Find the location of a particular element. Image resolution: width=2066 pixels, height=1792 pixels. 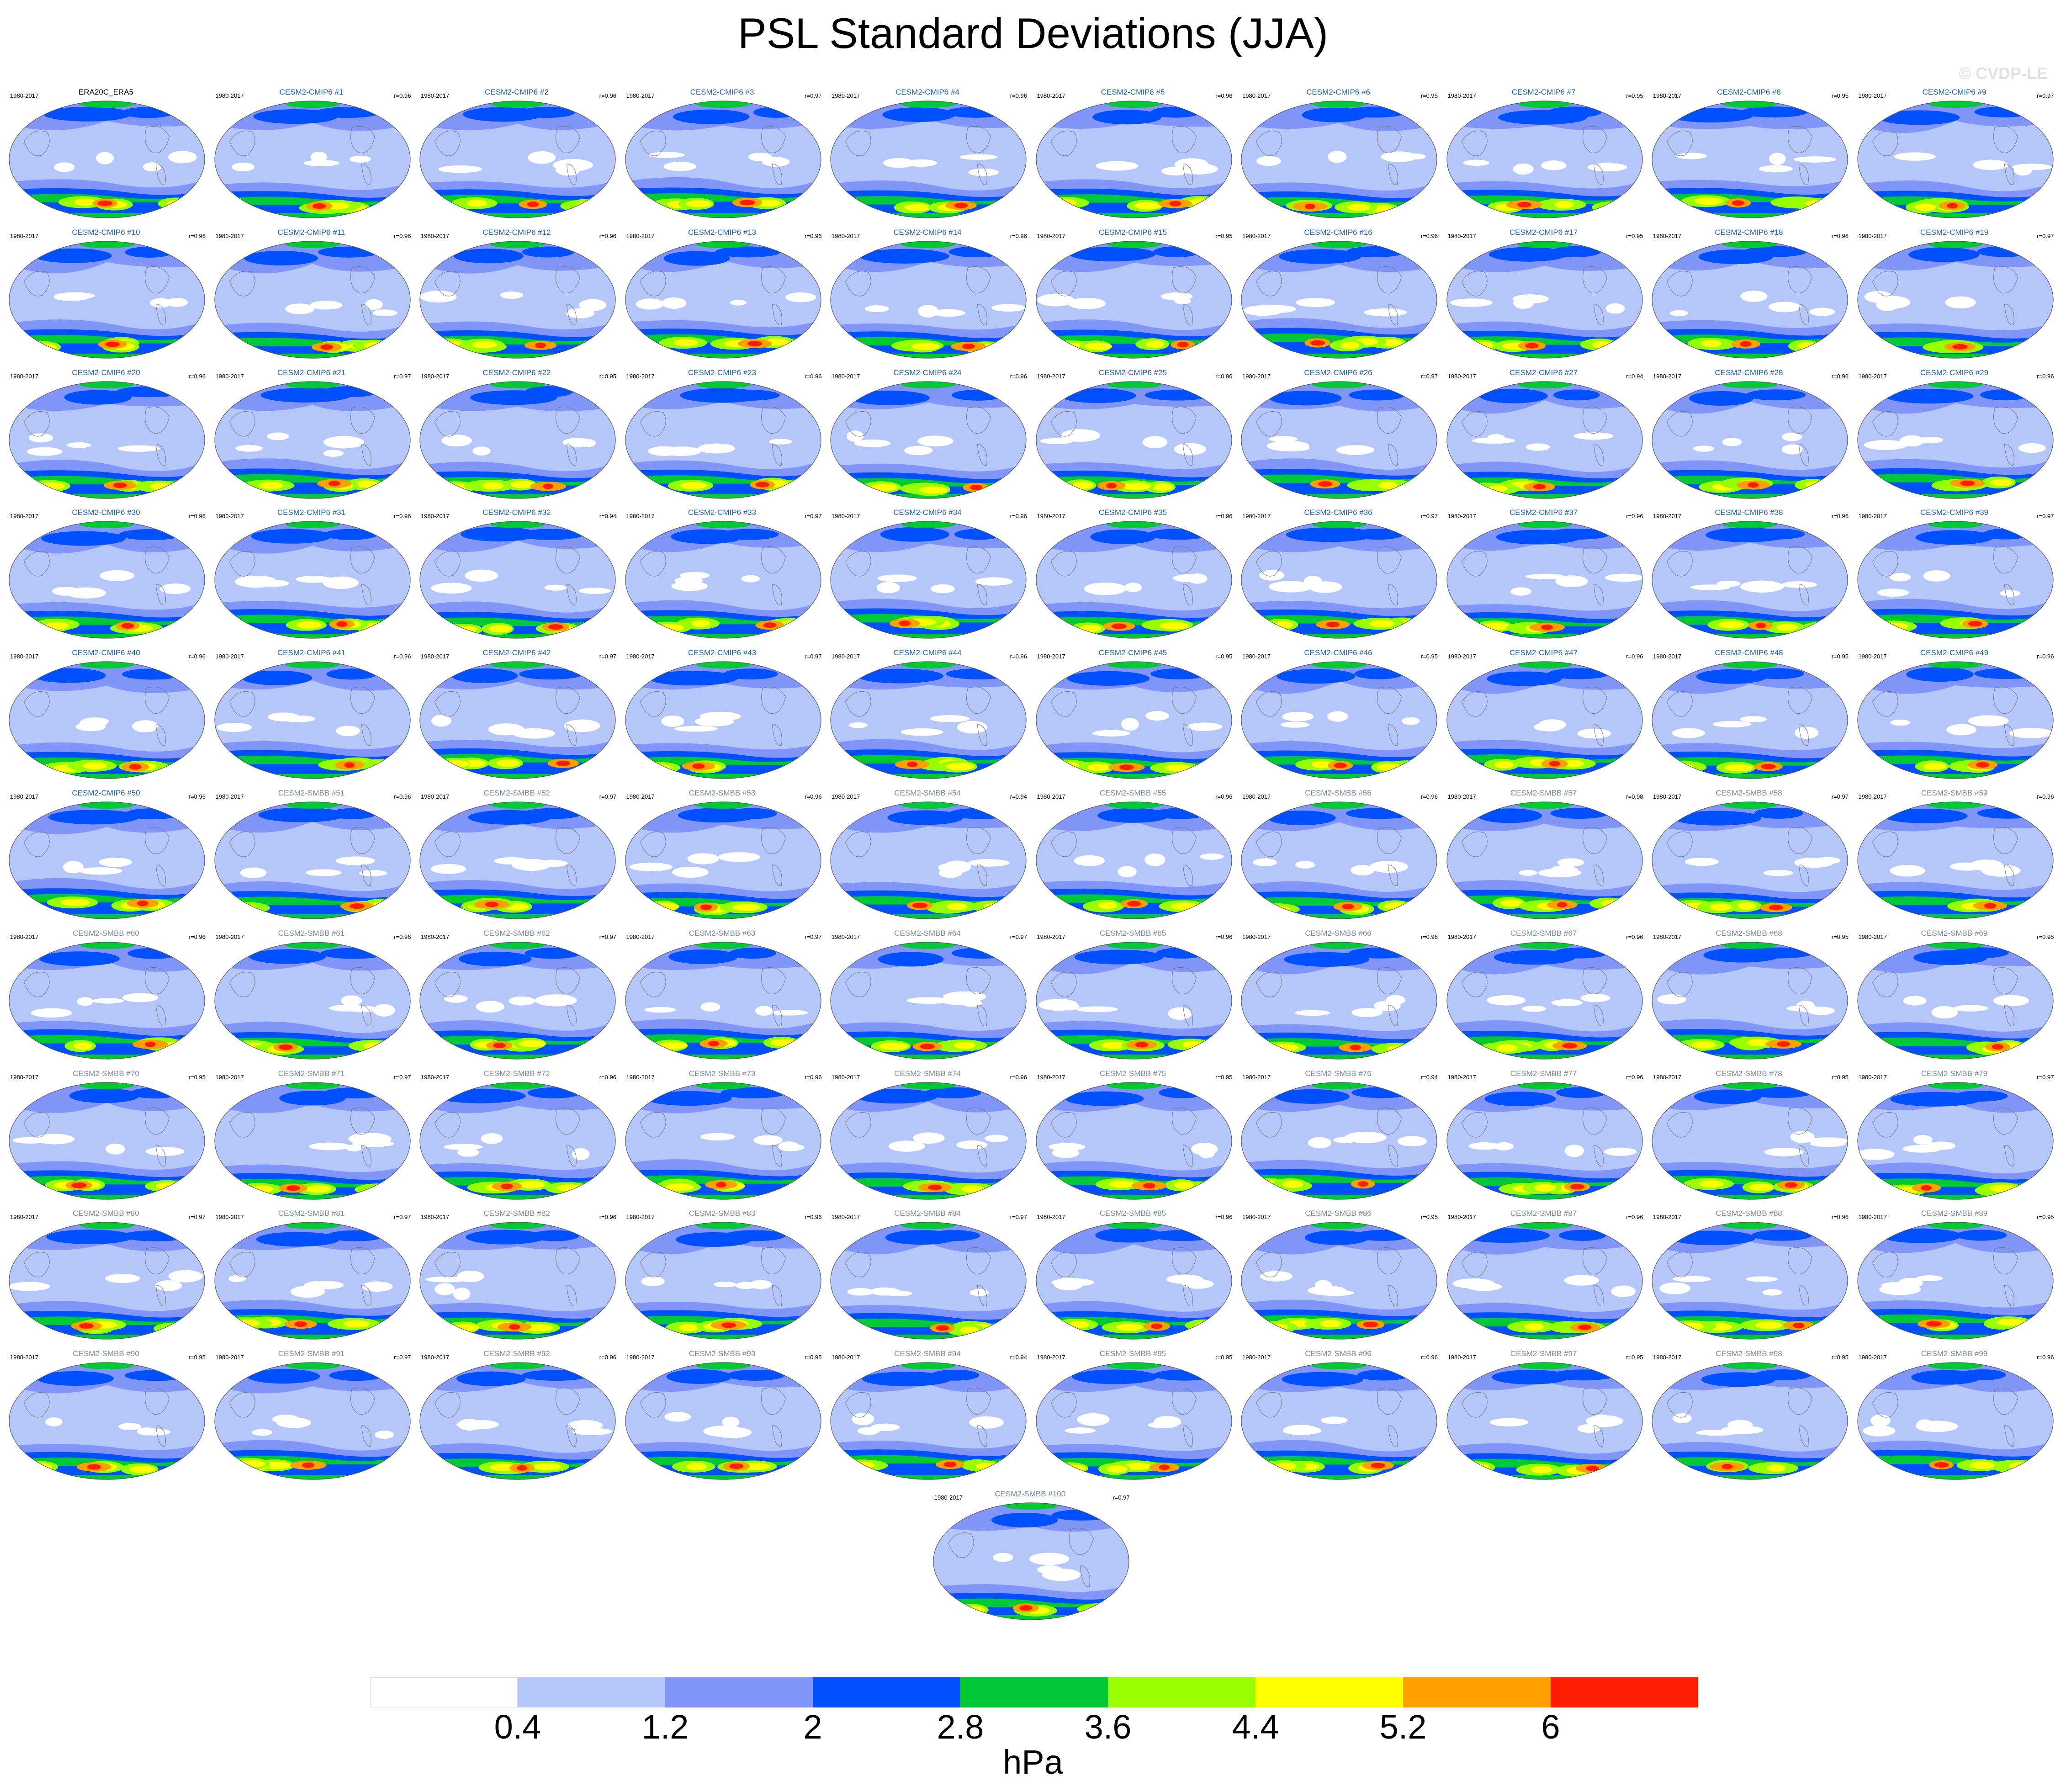

panel-title: CESM2-CMIP6 #37 is located at coordinates (1543, 512).